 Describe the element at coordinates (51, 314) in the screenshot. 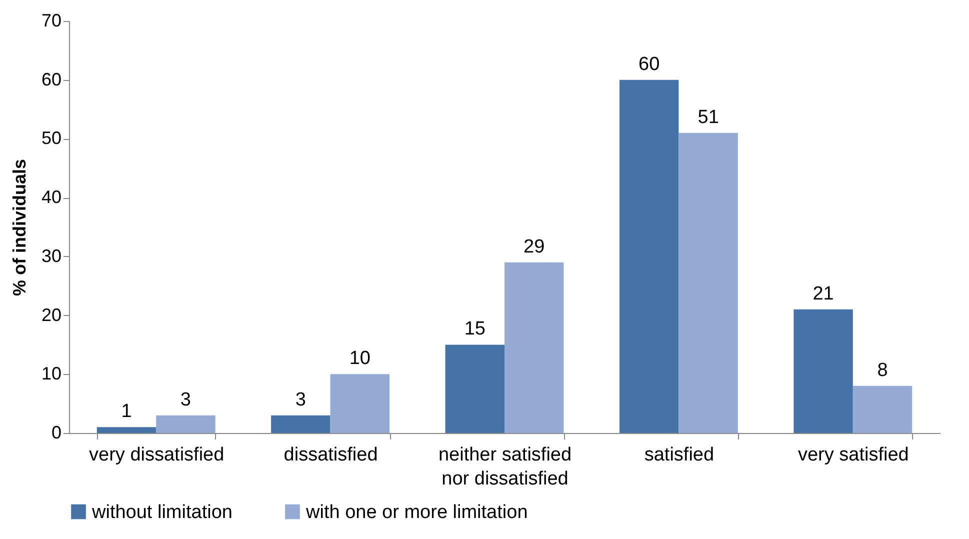

I see `y-tick-label: 20` at that location.